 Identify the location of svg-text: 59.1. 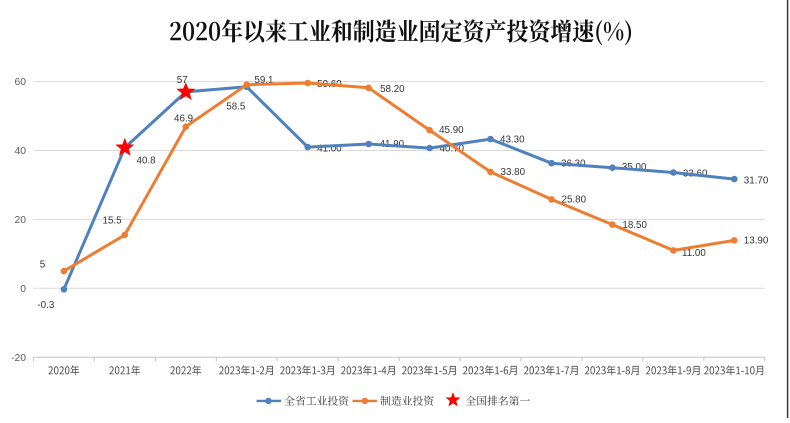
(263, 80).